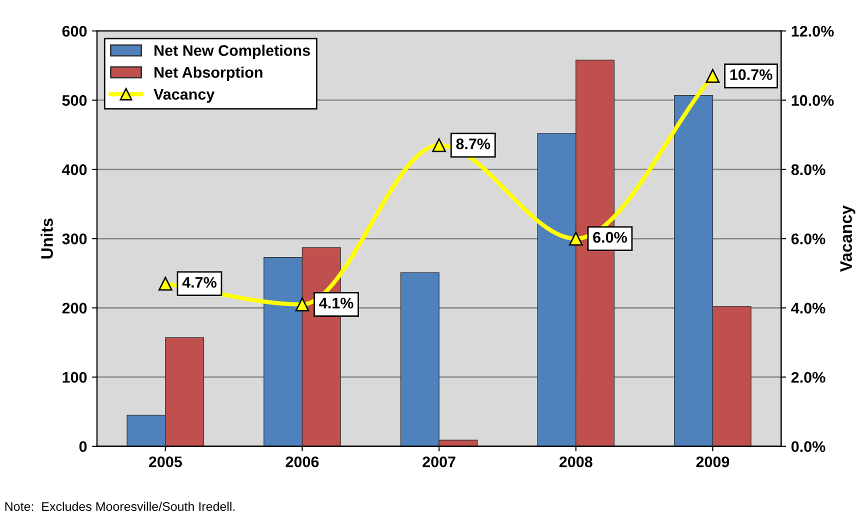 This screenshot has height=516, width=866. I want to click on y2-tick-label: 2.0%, so click(808, 377).